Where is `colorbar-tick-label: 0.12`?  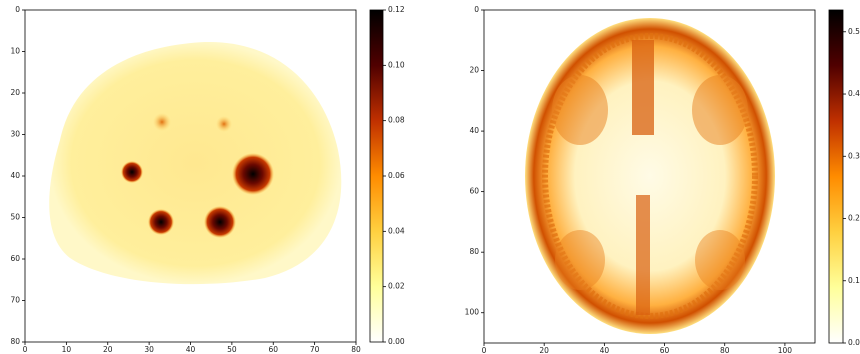
colorbar-tick-label: 0.12 is located at coordinates (396, 9).